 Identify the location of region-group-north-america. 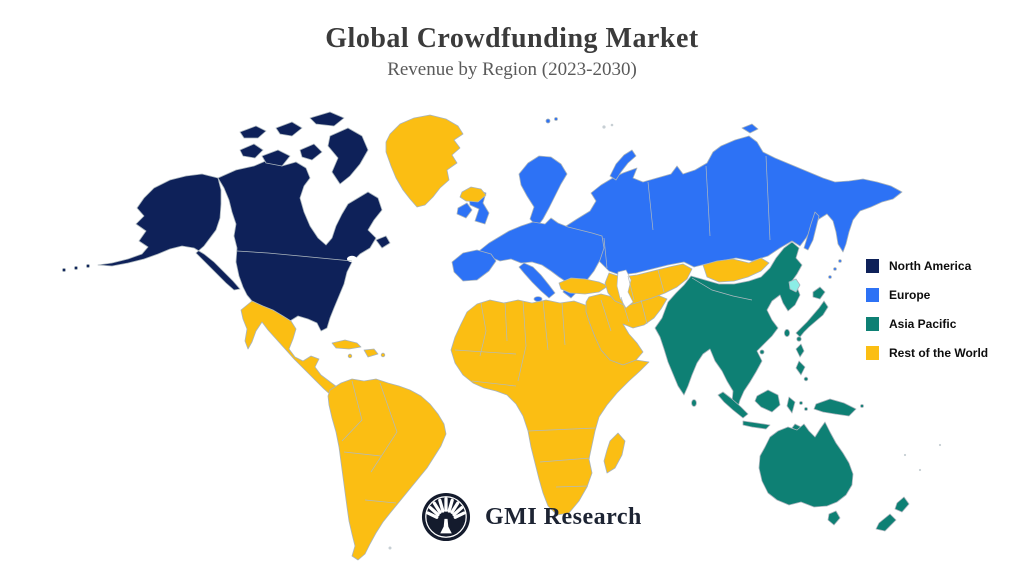
(226, 221).